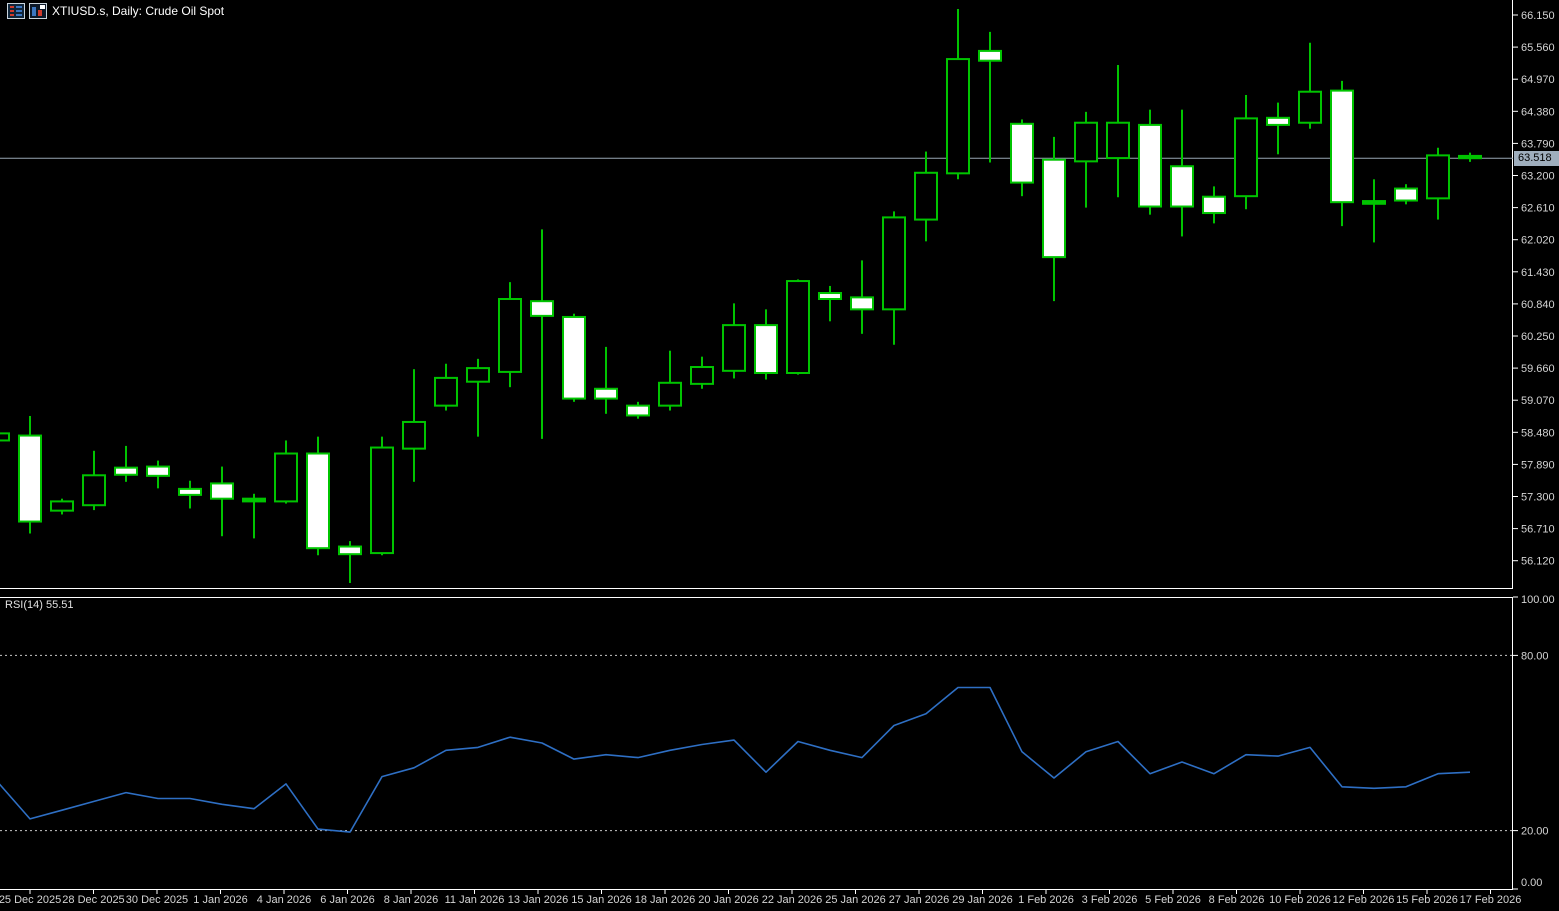 The image size is (1559, 911). I want to click on chart-icon, so click(38, 11).